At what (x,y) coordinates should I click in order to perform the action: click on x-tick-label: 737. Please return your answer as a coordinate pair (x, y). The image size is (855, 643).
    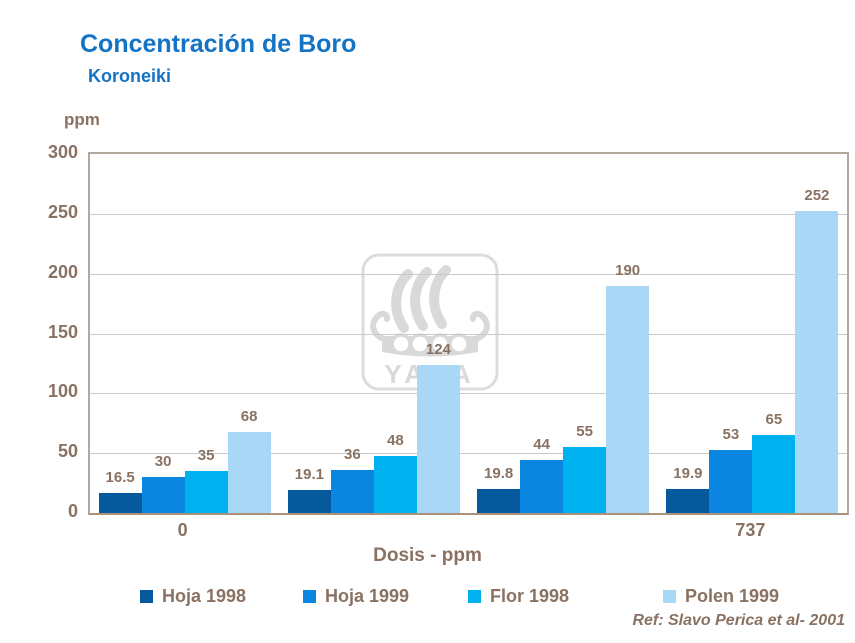
    Looking at the image, I should click on (750, 530).